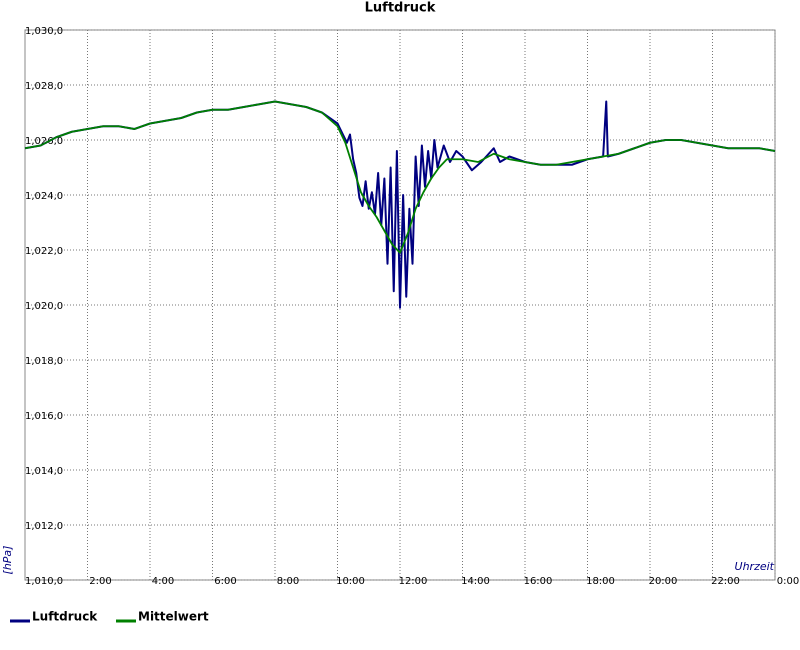 This screenshot has width=800, height=650. What do you see at coordinates (350, 581) in the screenshot?
I see `x-tick-label: 10:00` at bounding box center [350, 581].